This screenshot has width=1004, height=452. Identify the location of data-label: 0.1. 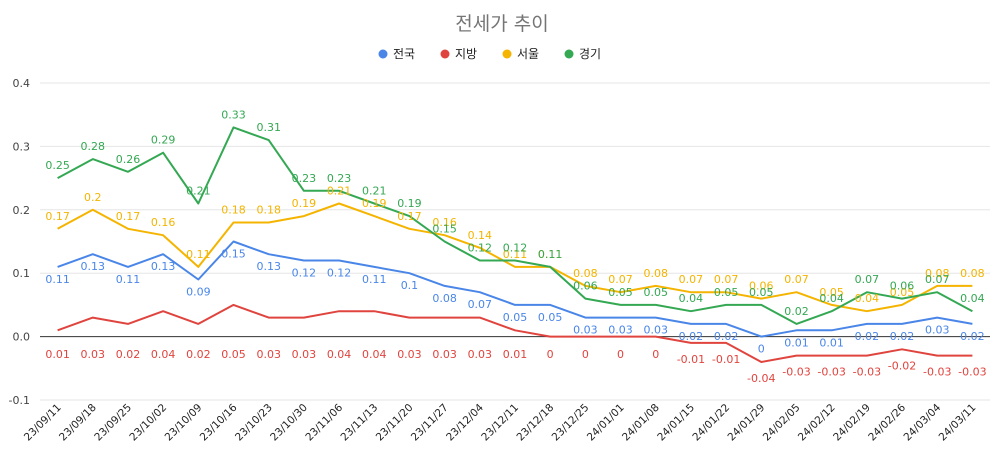
(410, 285).